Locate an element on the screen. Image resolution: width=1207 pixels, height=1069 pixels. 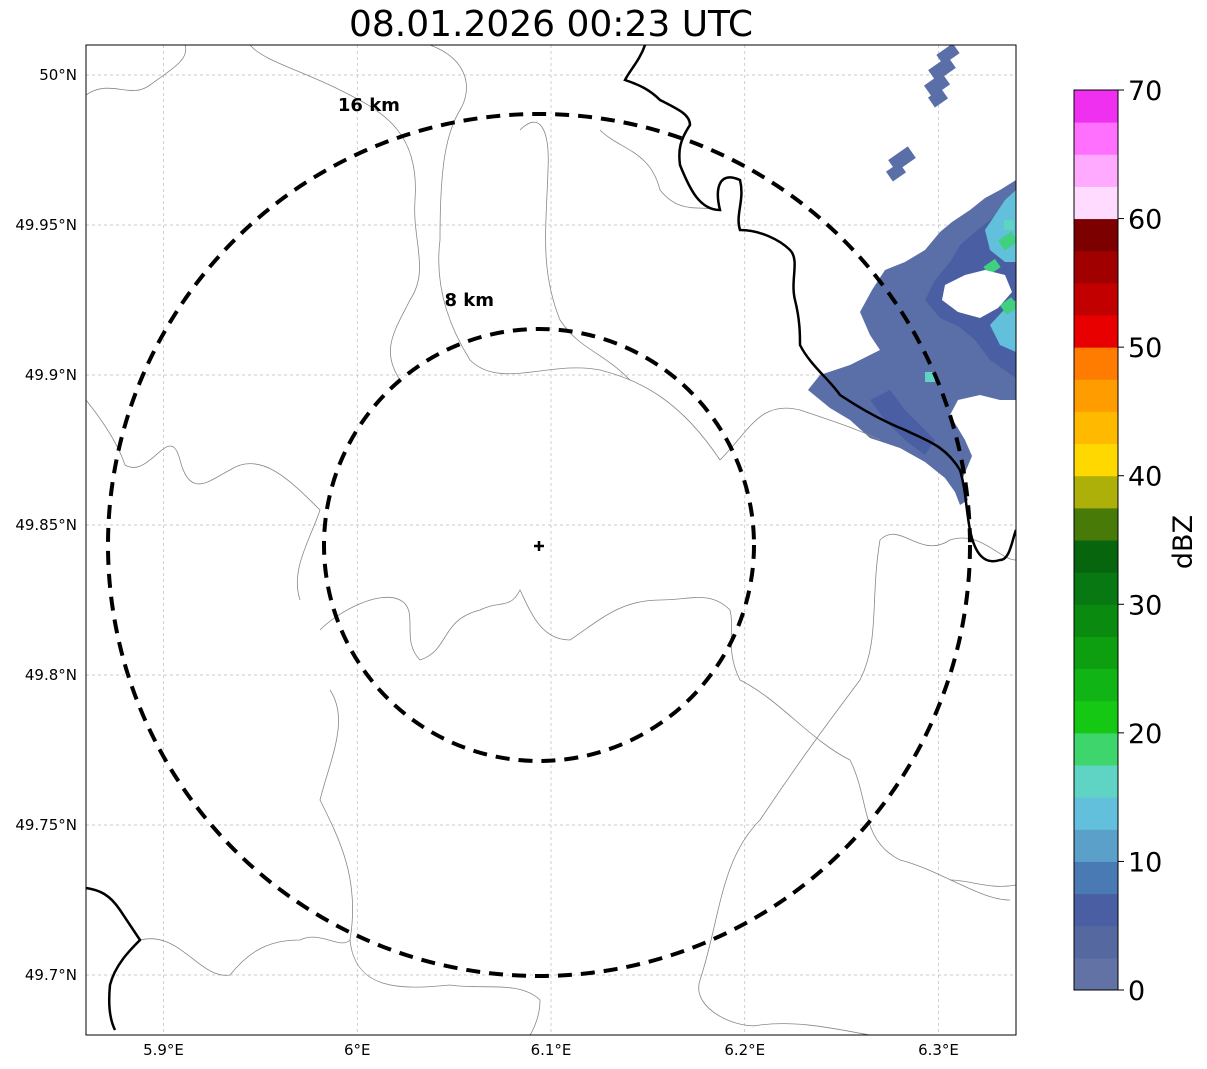
lon-tick-label: 6.1°E is located at coordinates (551, 1050).